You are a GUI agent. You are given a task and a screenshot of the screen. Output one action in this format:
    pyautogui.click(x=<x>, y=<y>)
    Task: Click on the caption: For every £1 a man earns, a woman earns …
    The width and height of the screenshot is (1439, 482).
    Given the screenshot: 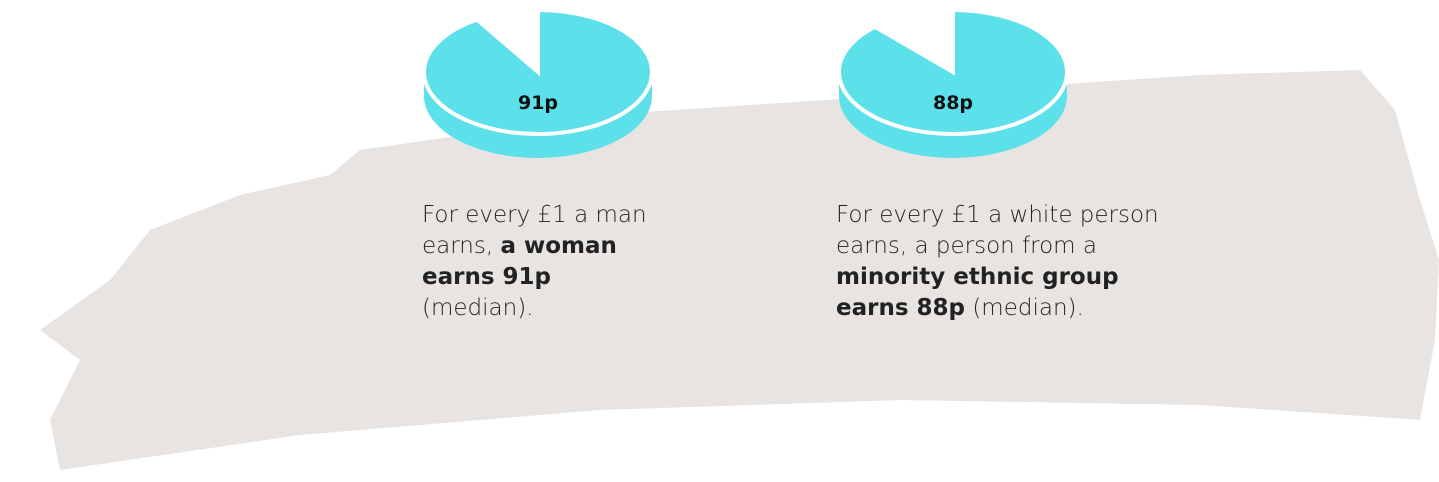 What is the action you would take?
    pyautogui.click(x=534, y=262)
    